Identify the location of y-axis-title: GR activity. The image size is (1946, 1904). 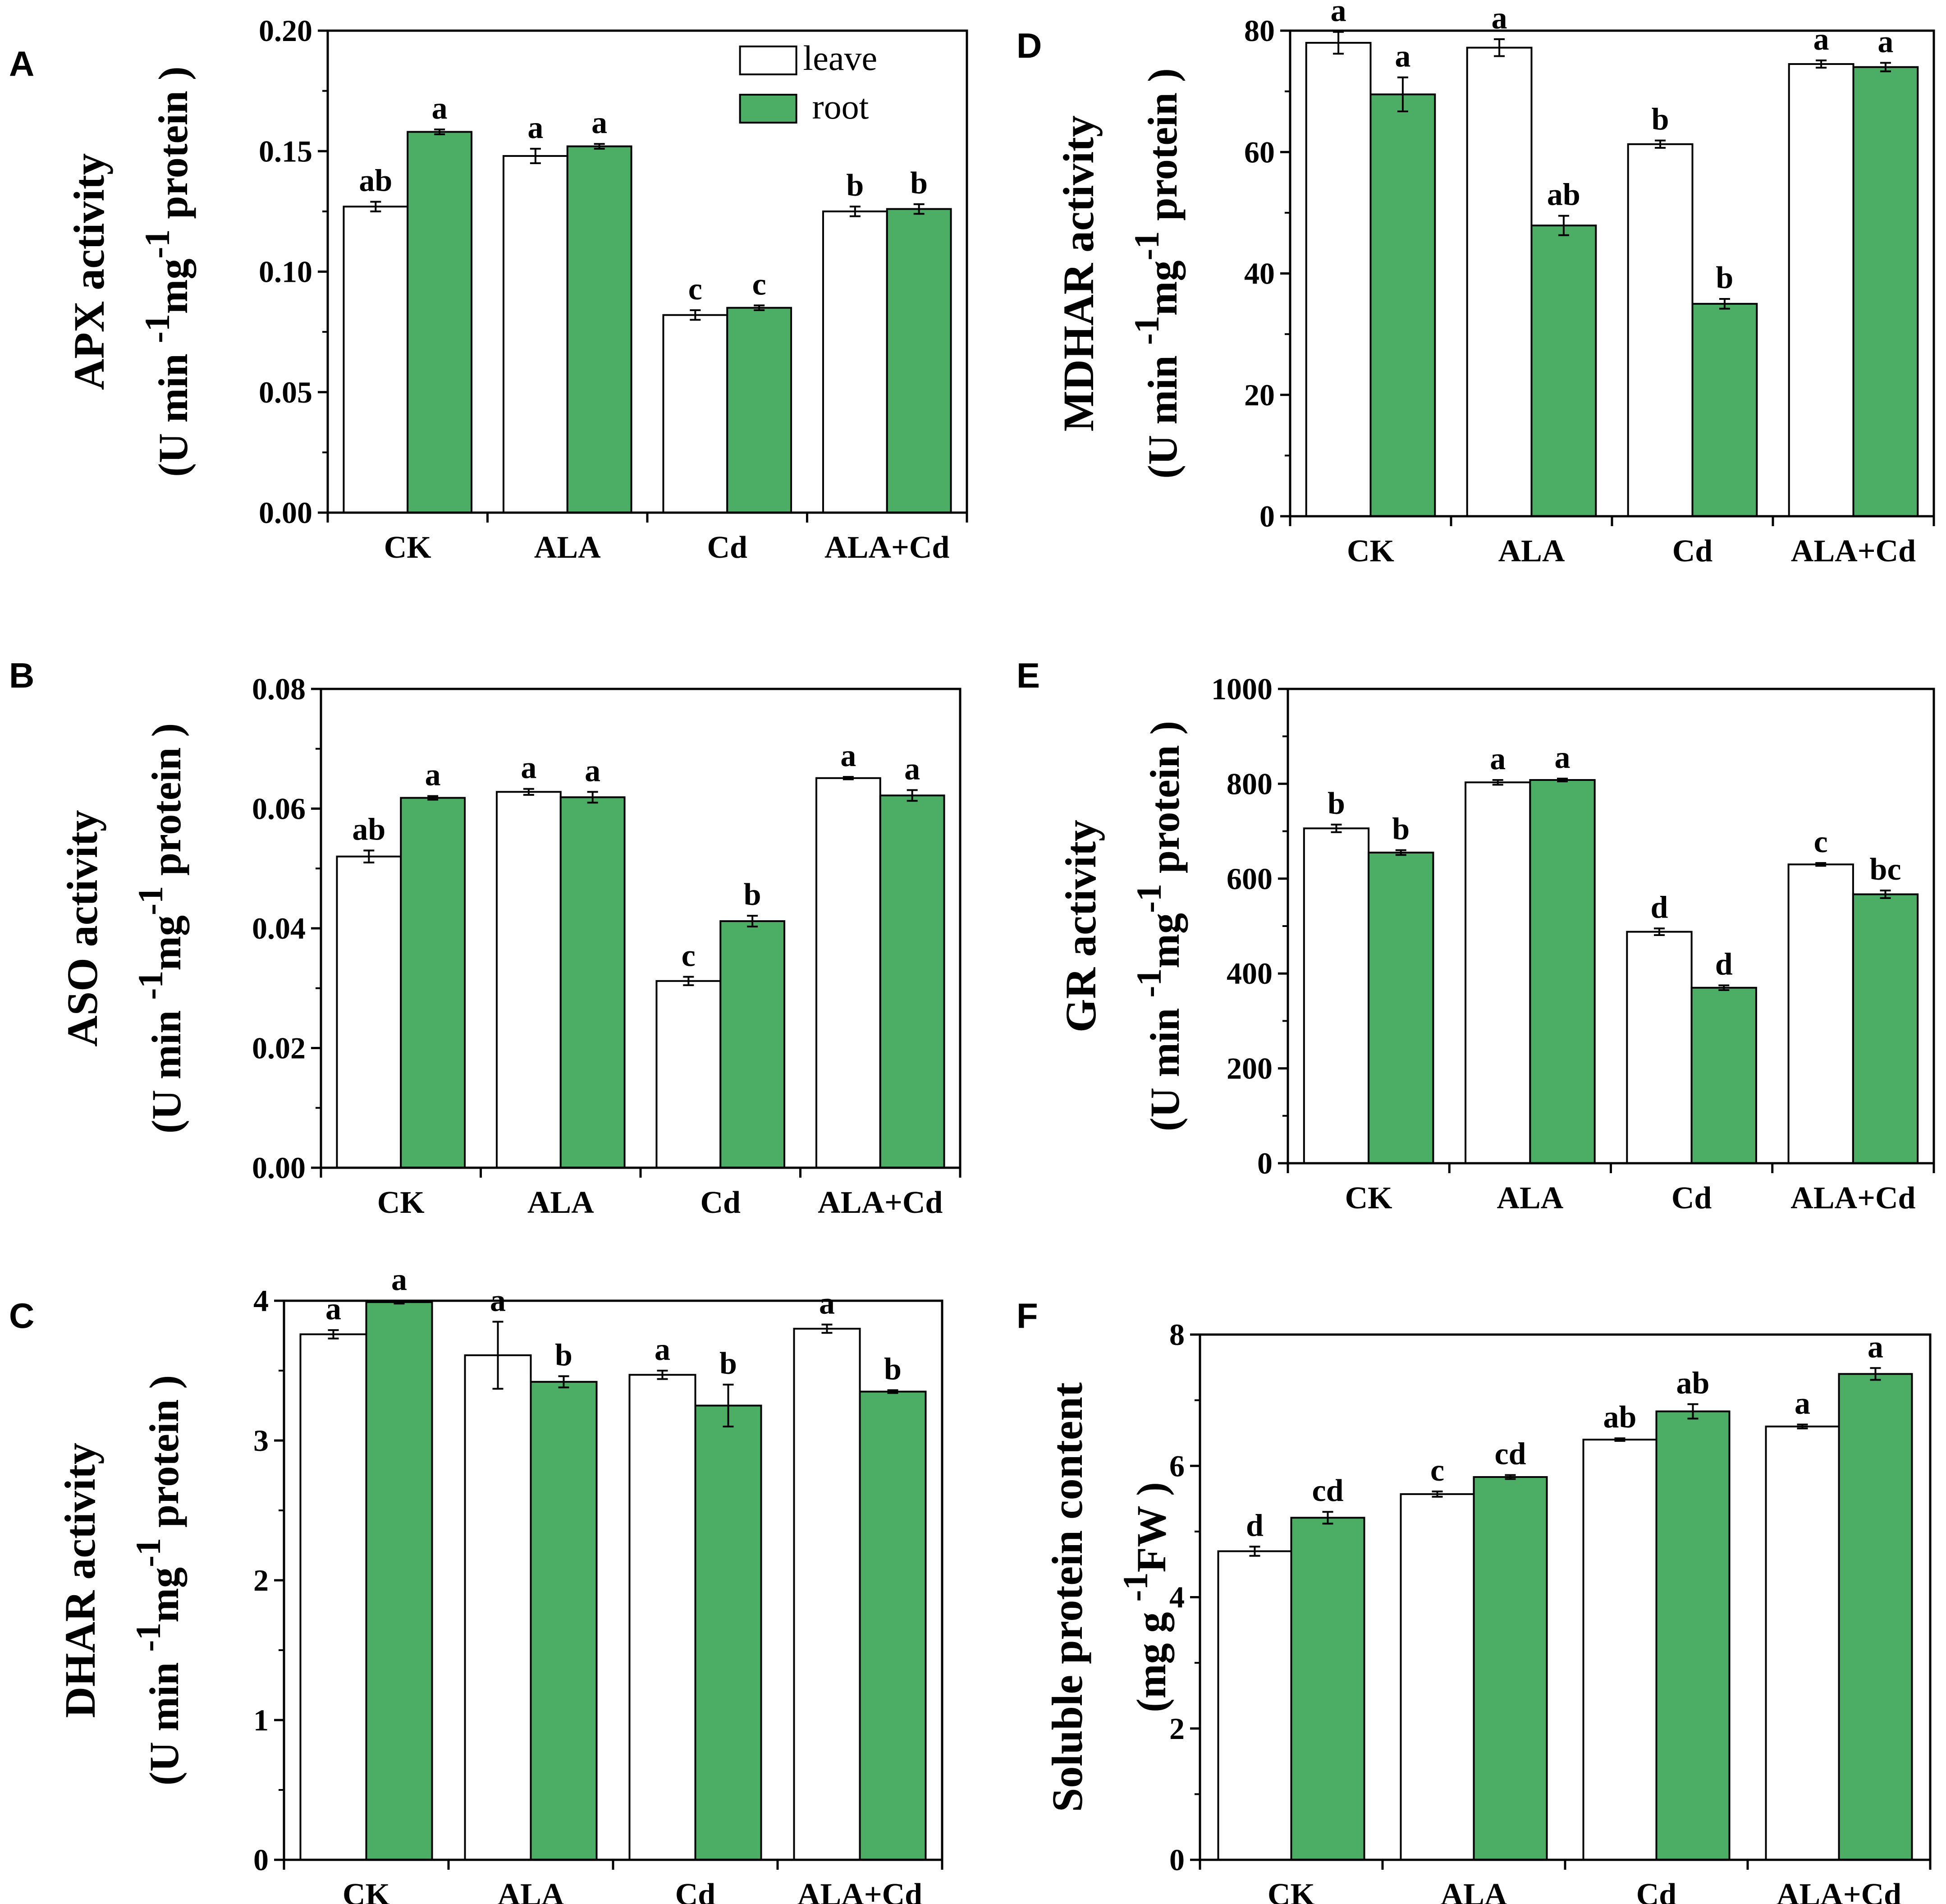
(1081, 926).